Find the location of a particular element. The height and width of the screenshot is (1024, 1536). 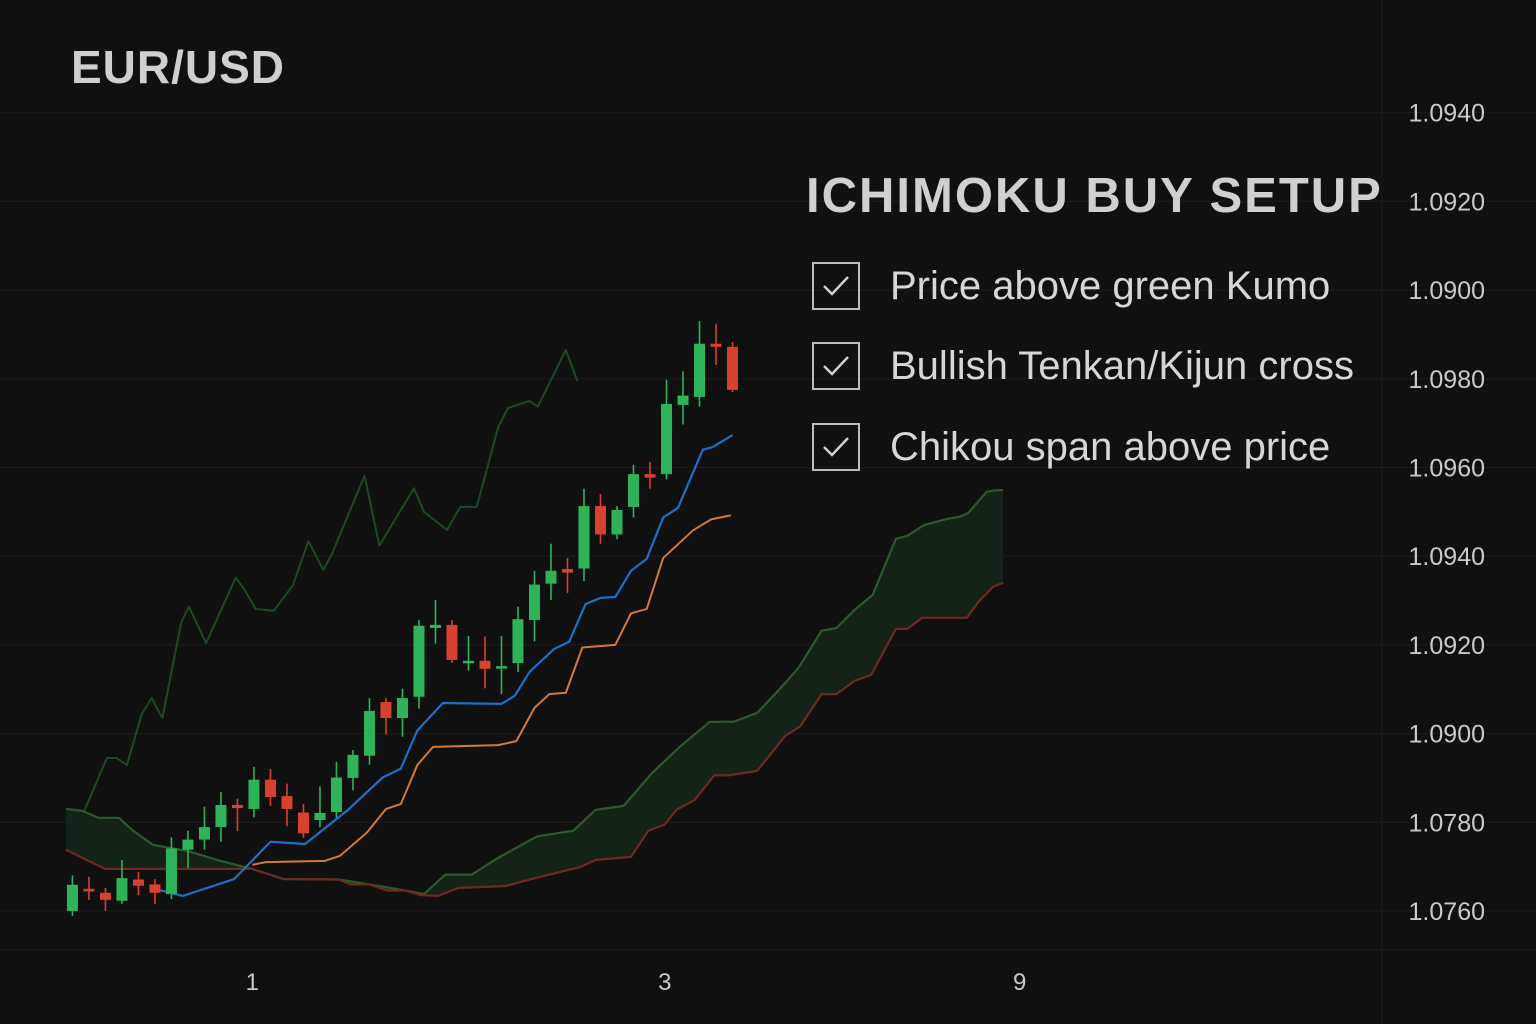

chikou-span-line is located at coordinates (331, 580).